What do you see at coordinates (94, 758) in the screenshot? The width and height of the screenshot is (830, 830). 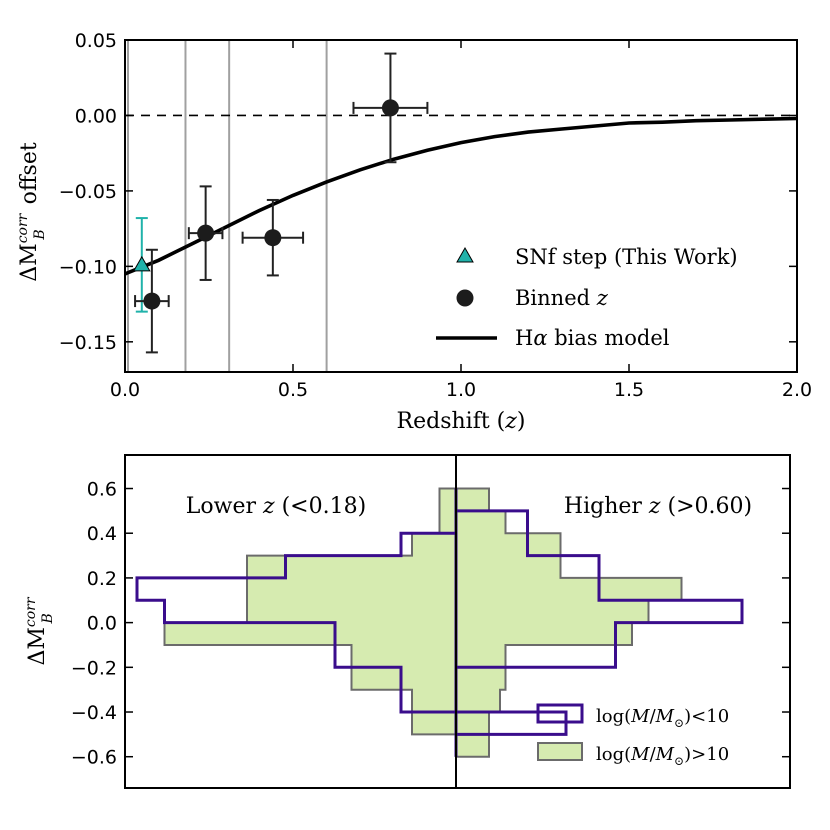 I see `y-tick-label: −0.6` at bounding box center [94, 758].